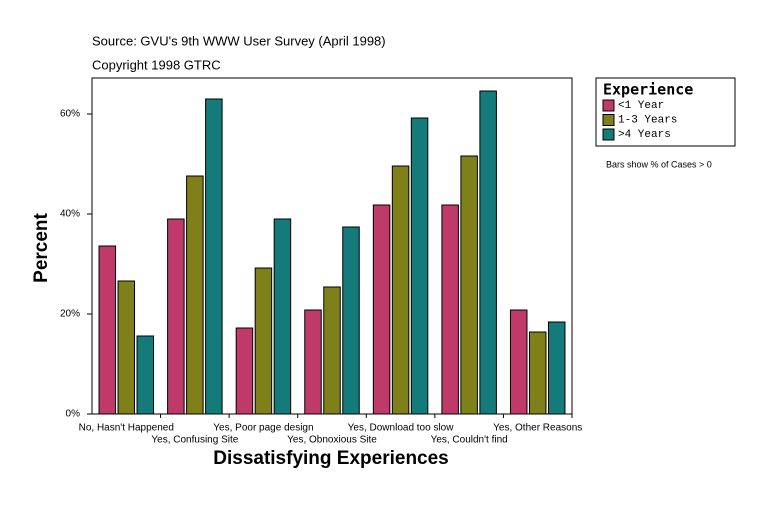 The width and height of the screenshot is (760, 506). Describe the element at coordinates (73, 414) in the screenshot. I see `y-tick-label: 0%` at that location.